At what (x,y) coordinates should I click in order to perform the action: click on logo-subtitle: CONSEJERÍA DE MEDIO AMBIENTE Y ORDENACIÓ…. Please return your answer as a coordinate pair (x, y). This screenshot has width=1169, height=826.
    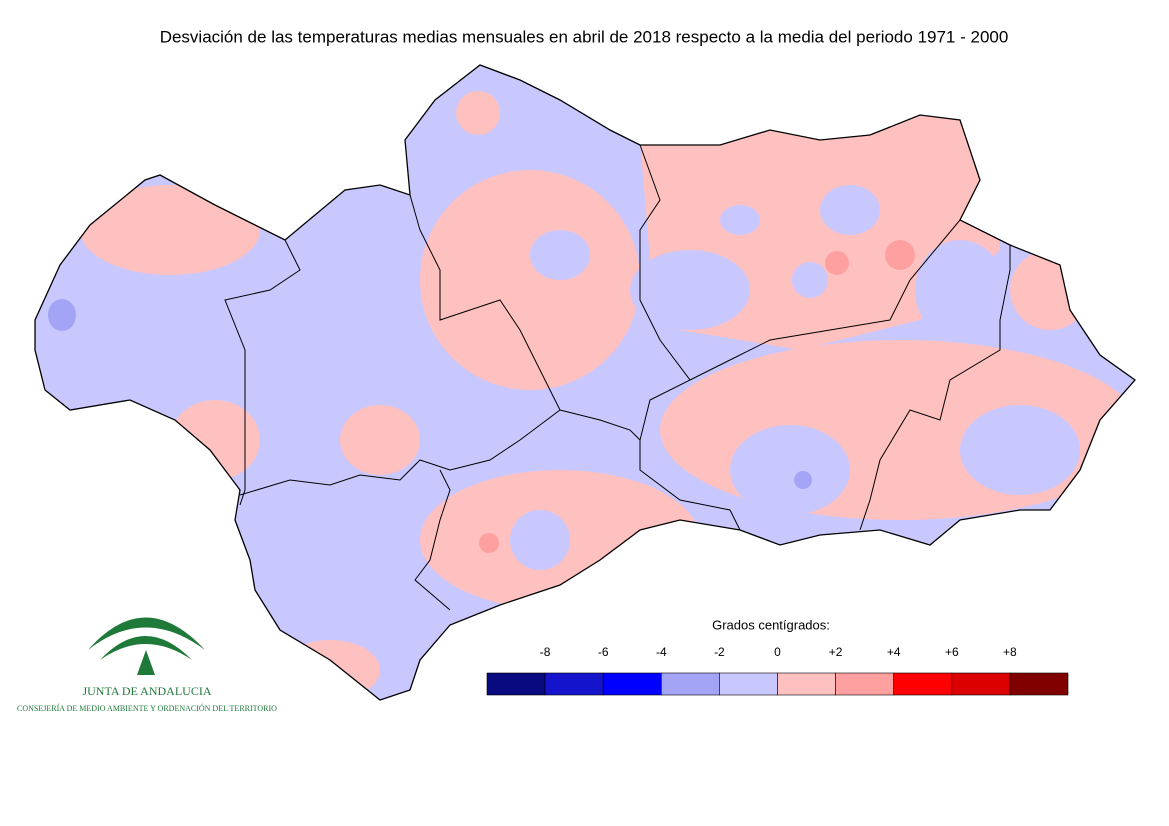
    Looking at the image, I should click on (147, 708).